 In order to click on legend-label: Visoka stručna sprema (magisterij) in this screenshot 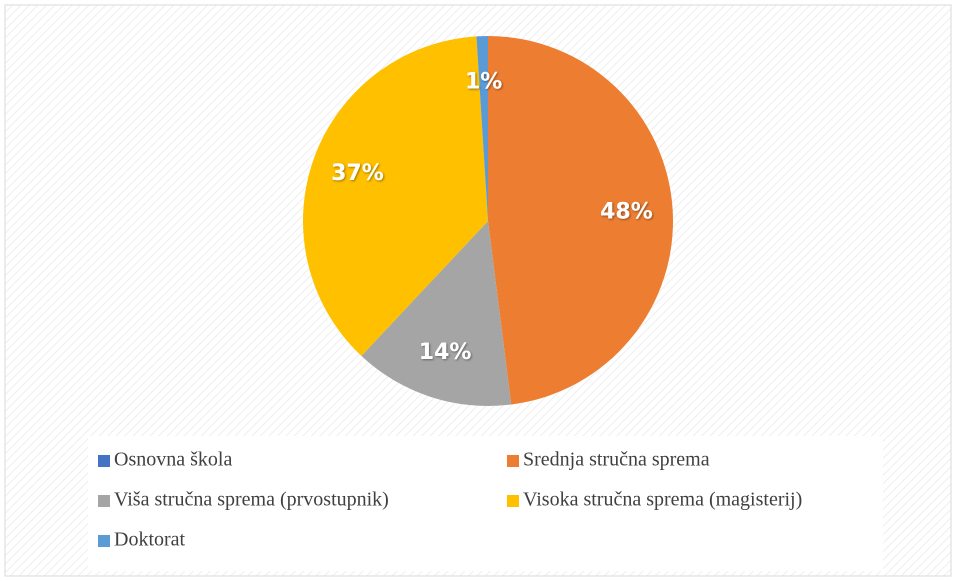, I will do `click(662, 500)`.